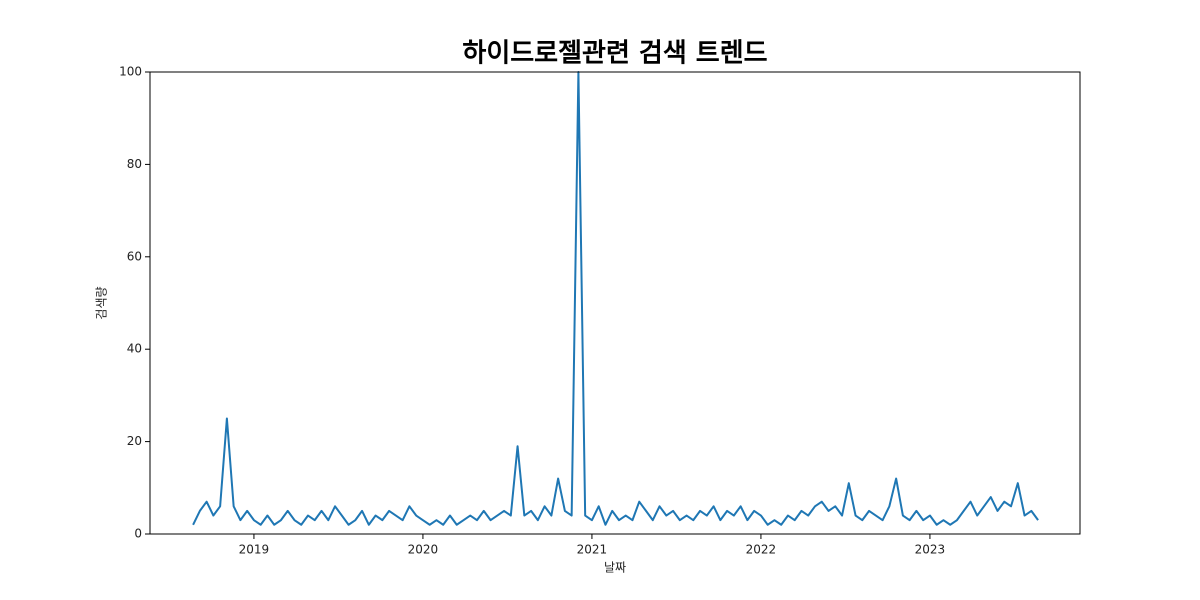 The image size is (1200, 600). What do you see at coordinates (102, 302) in the screenshot?
I see `y-axis-label: 검색량` at bounding box center [102, 302].